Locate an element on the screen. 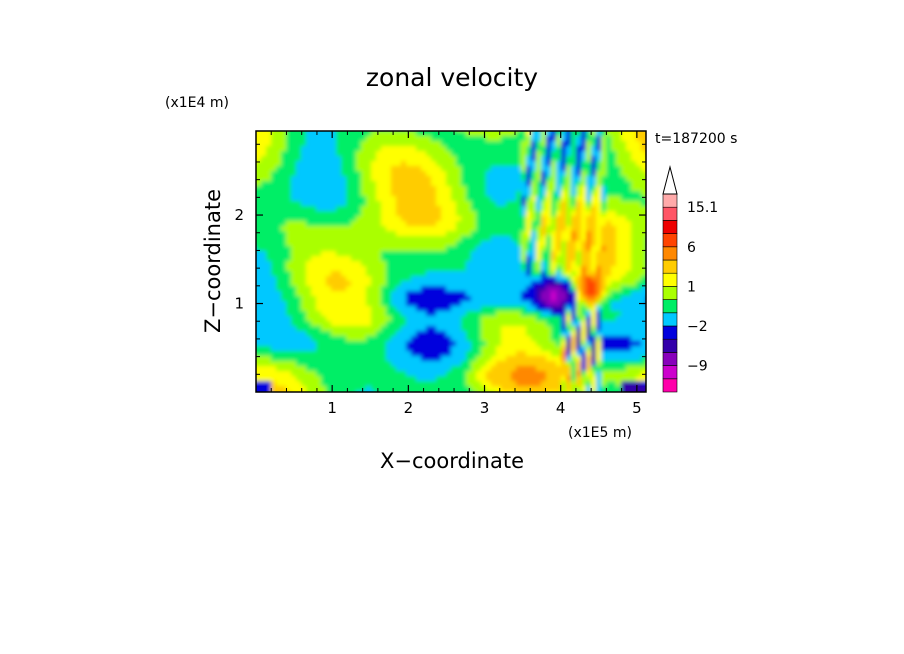 This screenshot has width=904, height=654. chart-title: zonal velocity is located at coordinates (452, 77).